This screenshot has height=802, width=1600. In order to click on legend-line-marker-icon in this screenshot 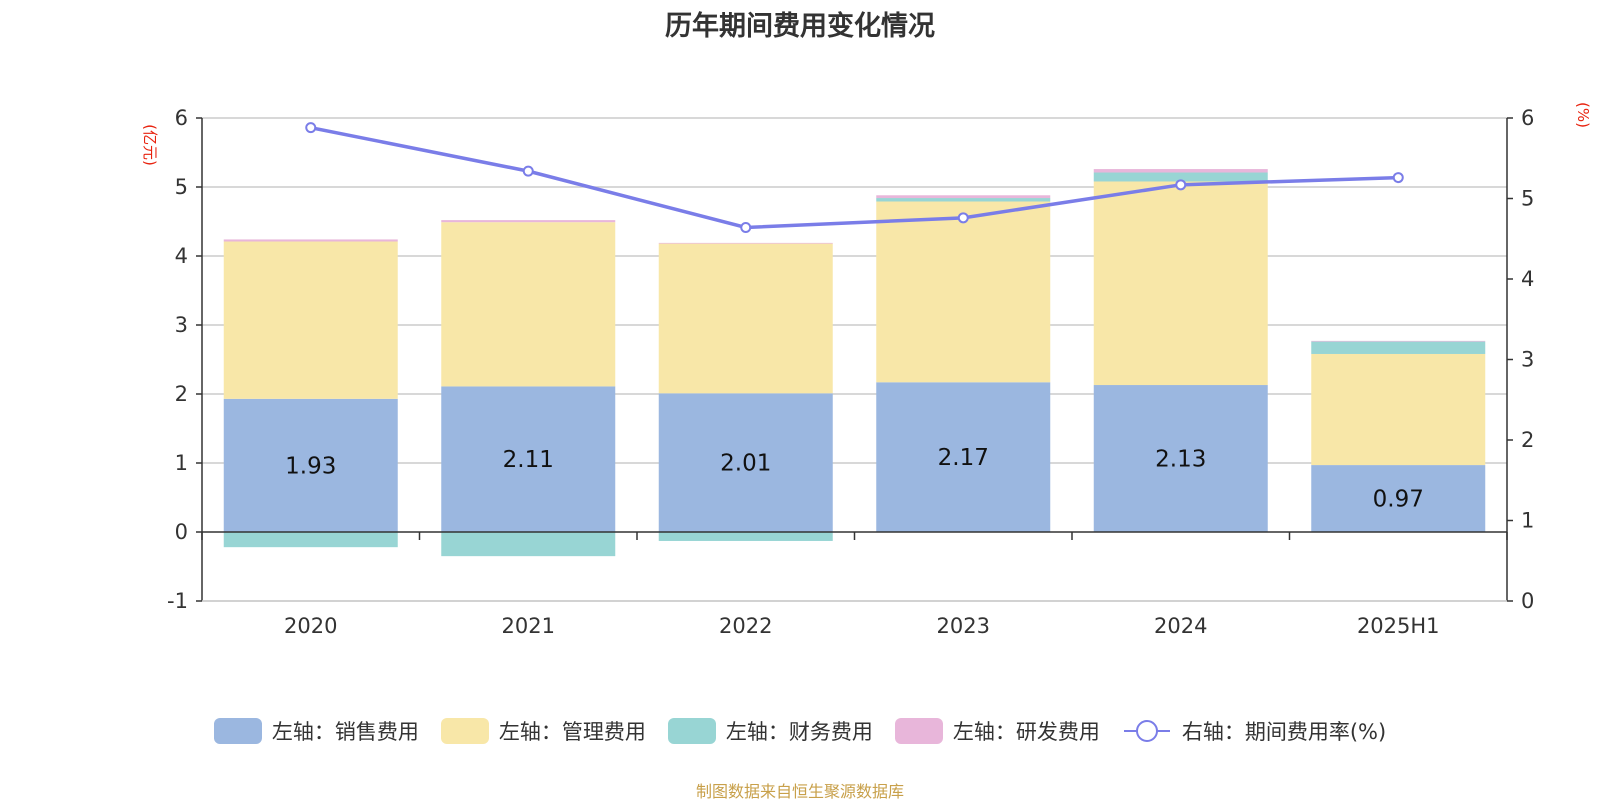, I will do `click(1146, 731)`.